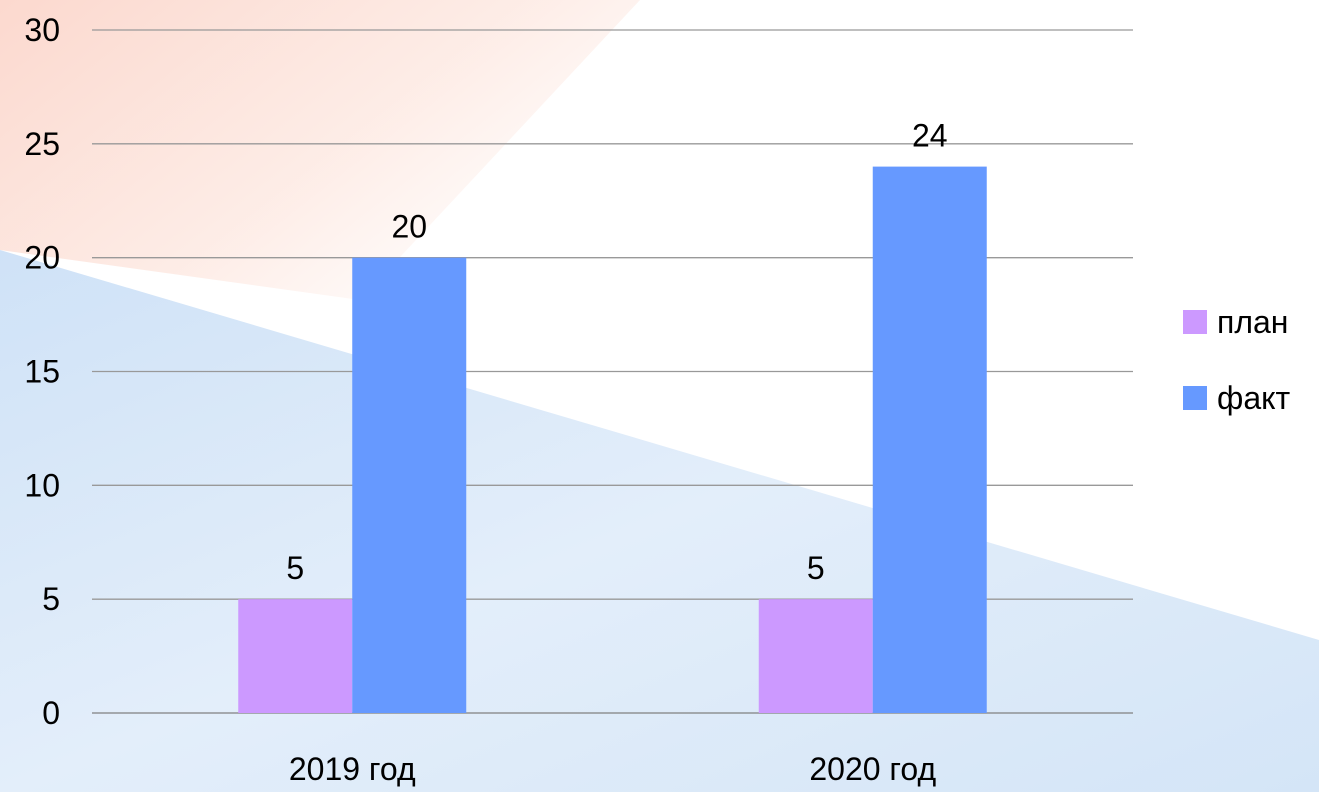 Image resolution: width=1319 pixels, height=792 pixels. I want to click on legend-label: план, so click(1252, 322).